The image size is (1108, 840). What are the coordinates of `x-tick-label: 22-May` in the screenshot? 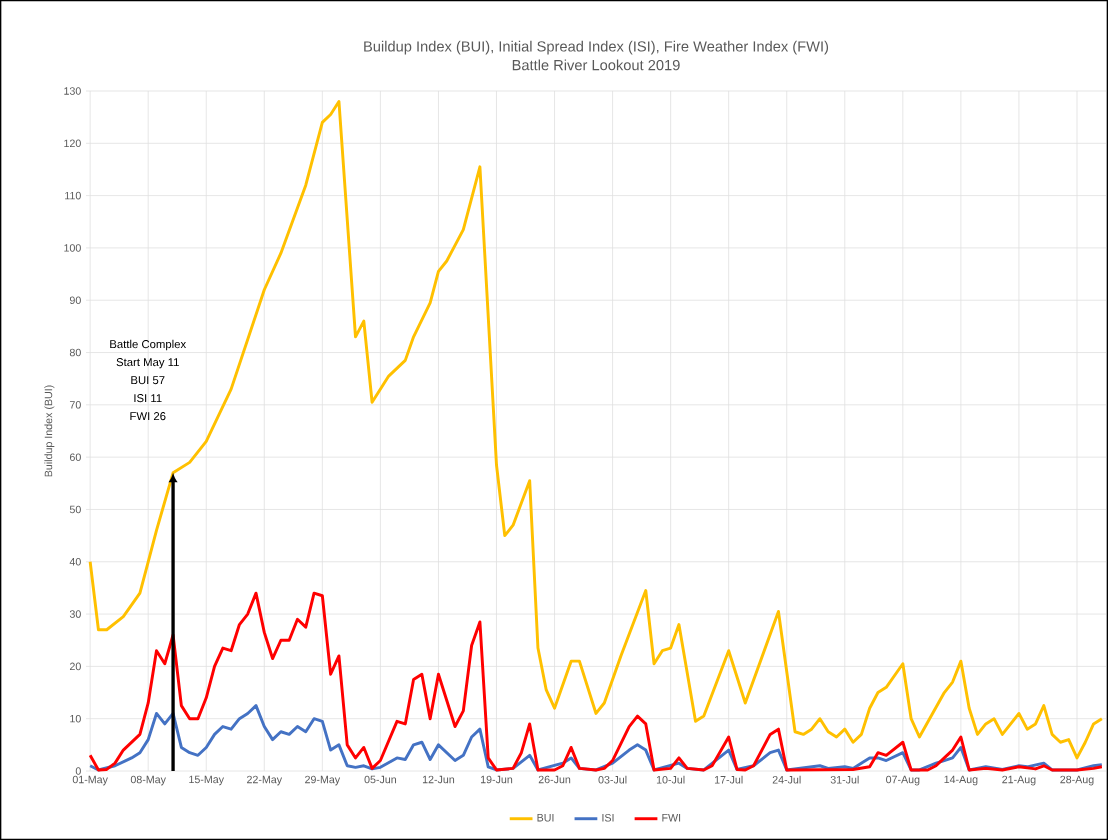 It's located at (265, 780).